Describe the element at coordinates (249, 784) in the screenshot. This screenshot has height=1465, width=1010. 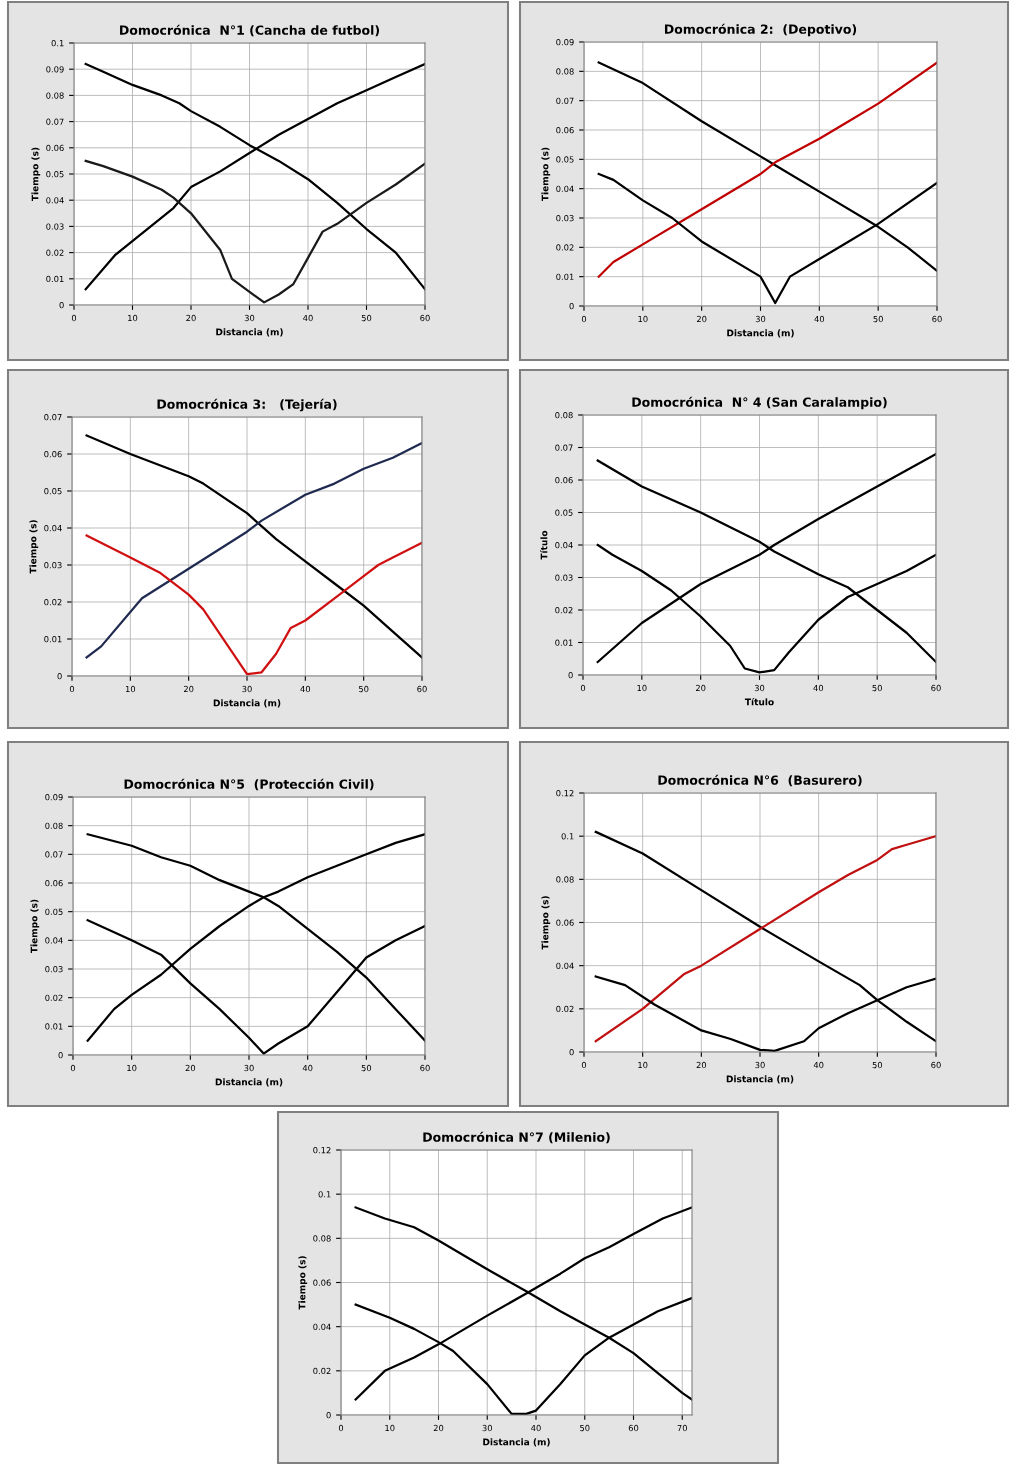
I see `chart-title: Domocrónica N°5 (Protección Civil)` at that location.